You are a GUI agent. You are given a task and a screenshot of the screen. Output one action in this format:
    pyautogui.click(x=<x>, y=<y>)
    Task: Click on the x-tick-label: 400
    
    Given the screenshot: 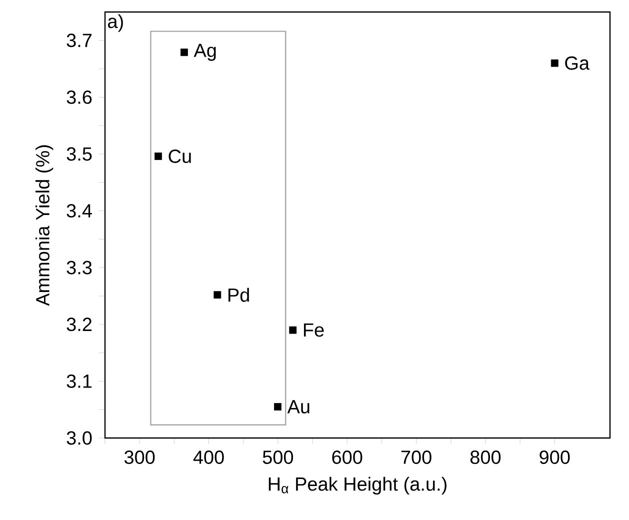 What is the action you would take?
    pyautogui.click(x=208, y=457)
    